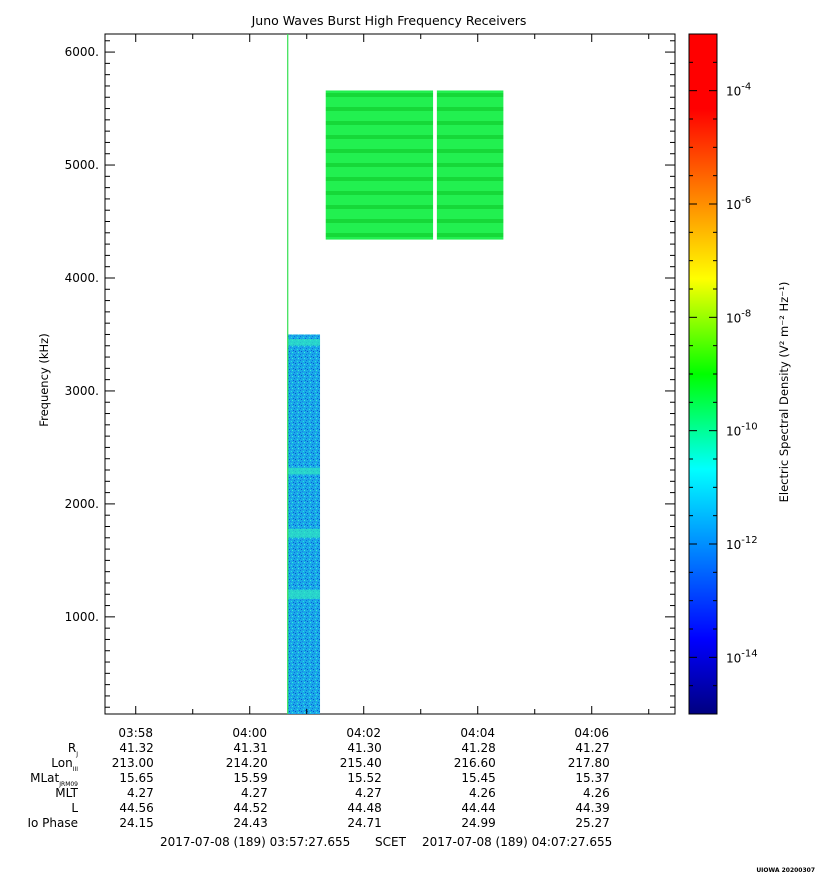 The image size is (815, 880). I want to click on ephemeris-value: 44.56, so click(136, 808).